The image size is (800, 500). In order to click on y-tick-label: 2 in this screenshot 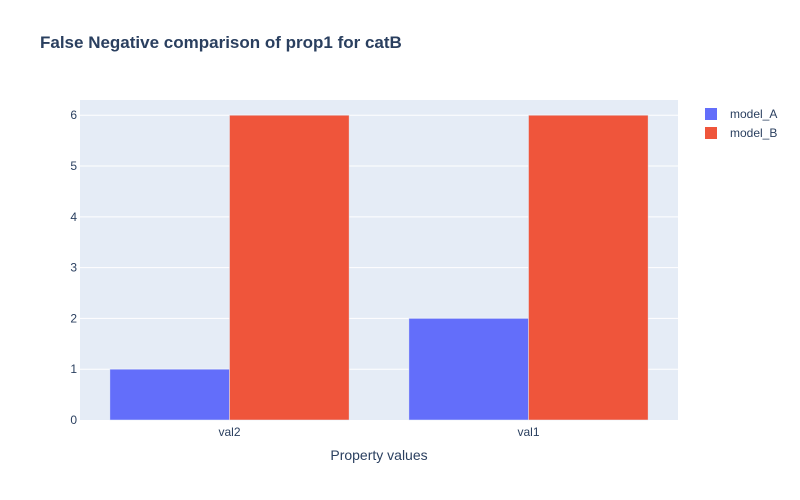, I will do `click(73, 318)`.